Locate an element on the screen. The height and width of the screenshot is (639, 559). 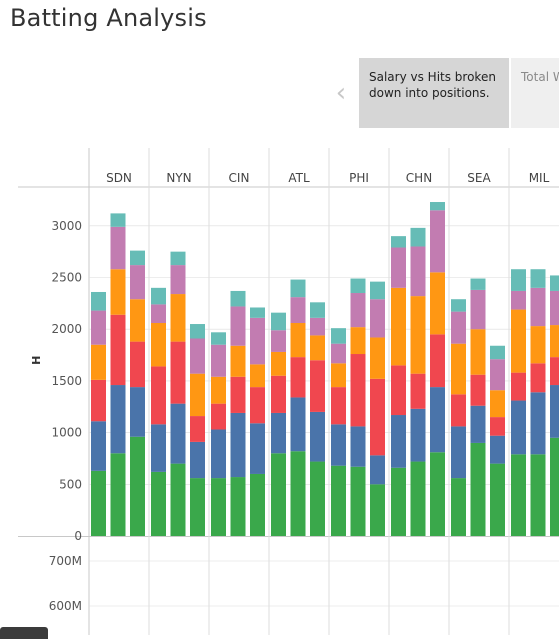
y-tick-label: 500 is located at coordinates (70, 484).